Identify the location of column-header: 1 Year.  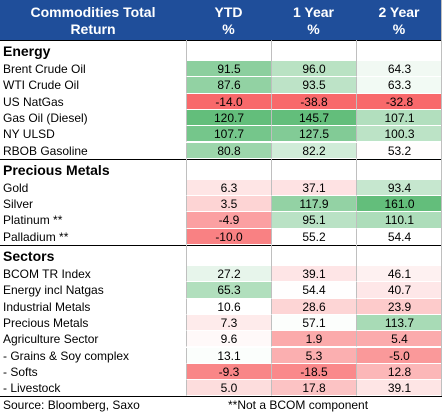
(313, 12).